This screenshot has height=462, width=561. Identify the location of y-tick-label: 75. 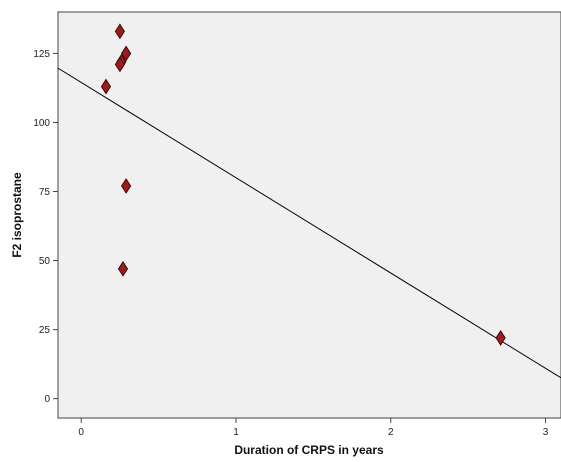
(45, 192).